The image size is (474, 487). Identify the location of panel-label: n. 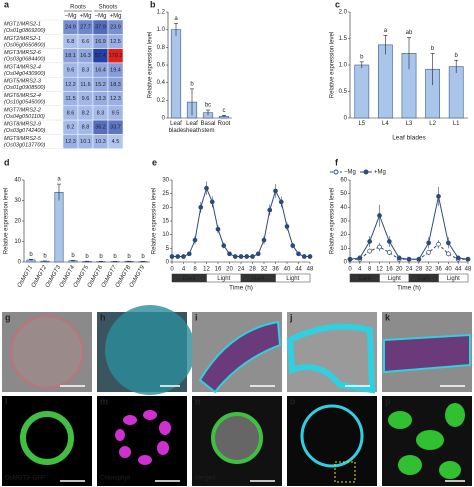
(198, 401).